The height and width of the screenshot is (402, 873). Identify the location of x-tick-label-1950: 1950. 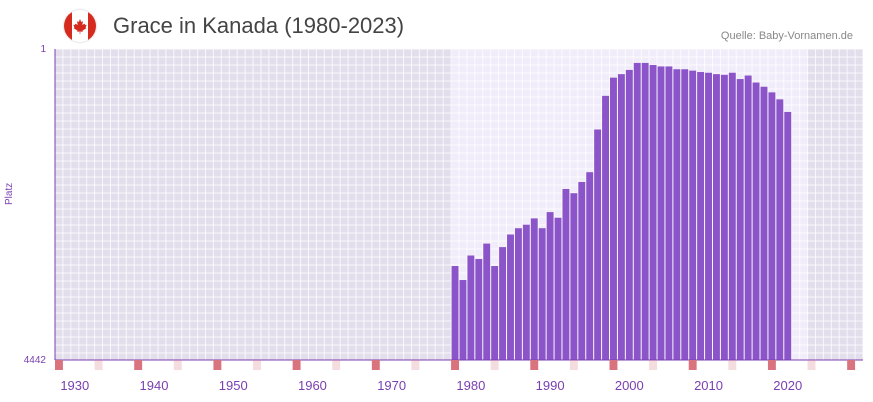
(233, 385).